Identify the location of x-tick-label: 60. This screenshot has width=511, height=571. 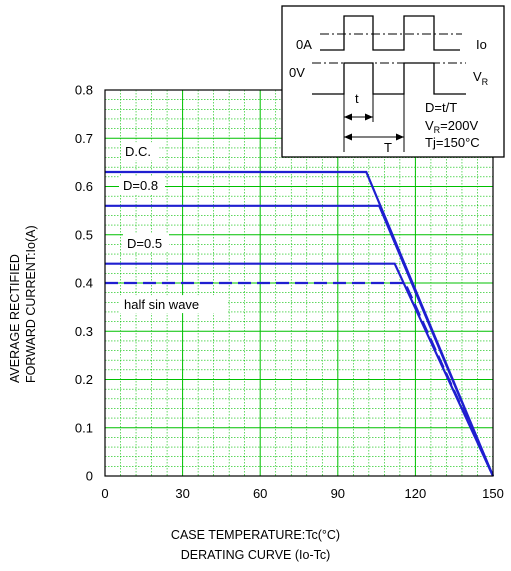
(260, 493).